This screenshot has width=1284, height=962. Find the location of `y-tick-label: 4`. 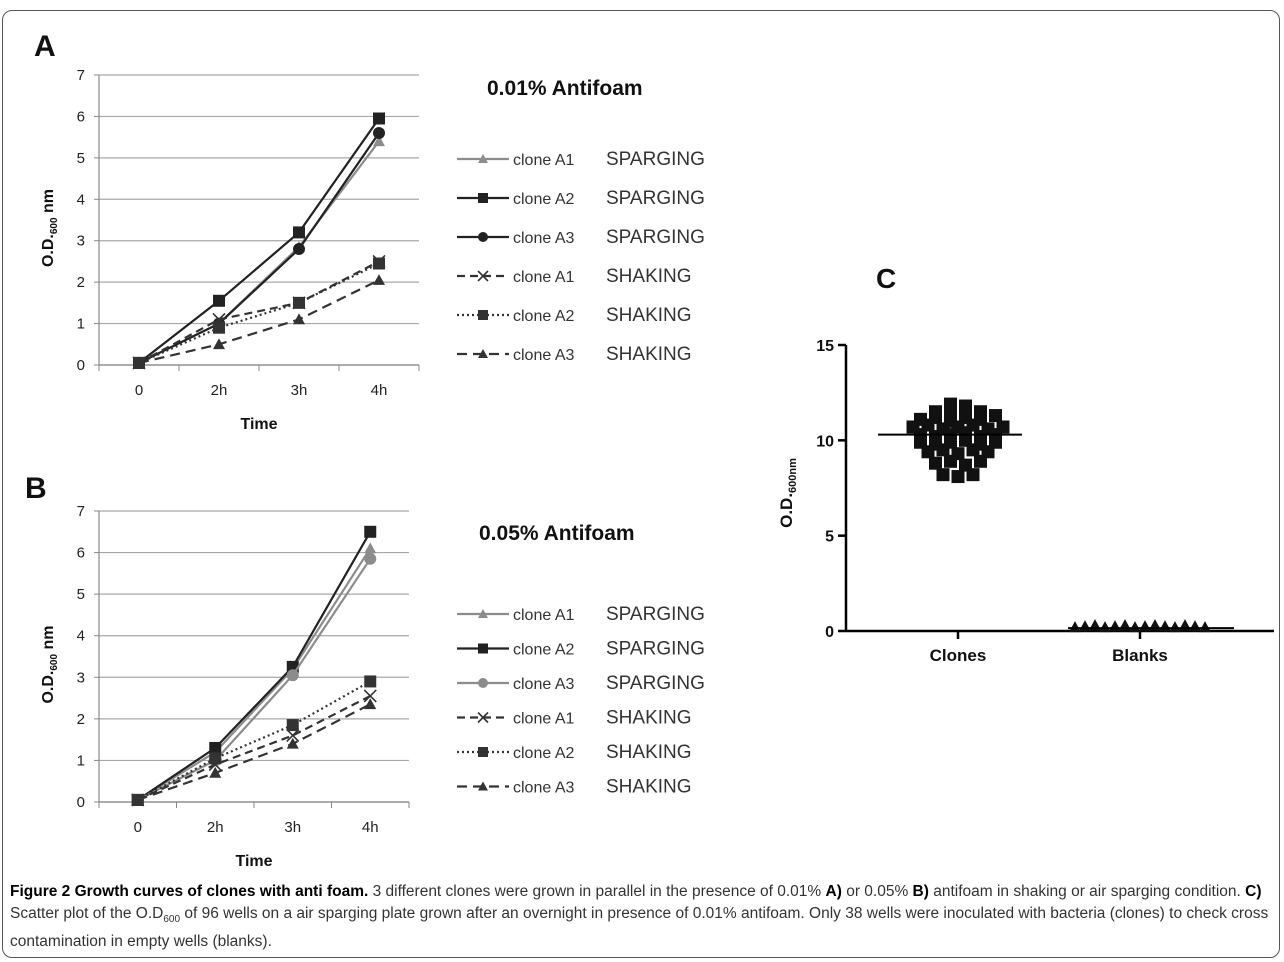

y-tick-label: 4 is located at coordinates (81, 636).